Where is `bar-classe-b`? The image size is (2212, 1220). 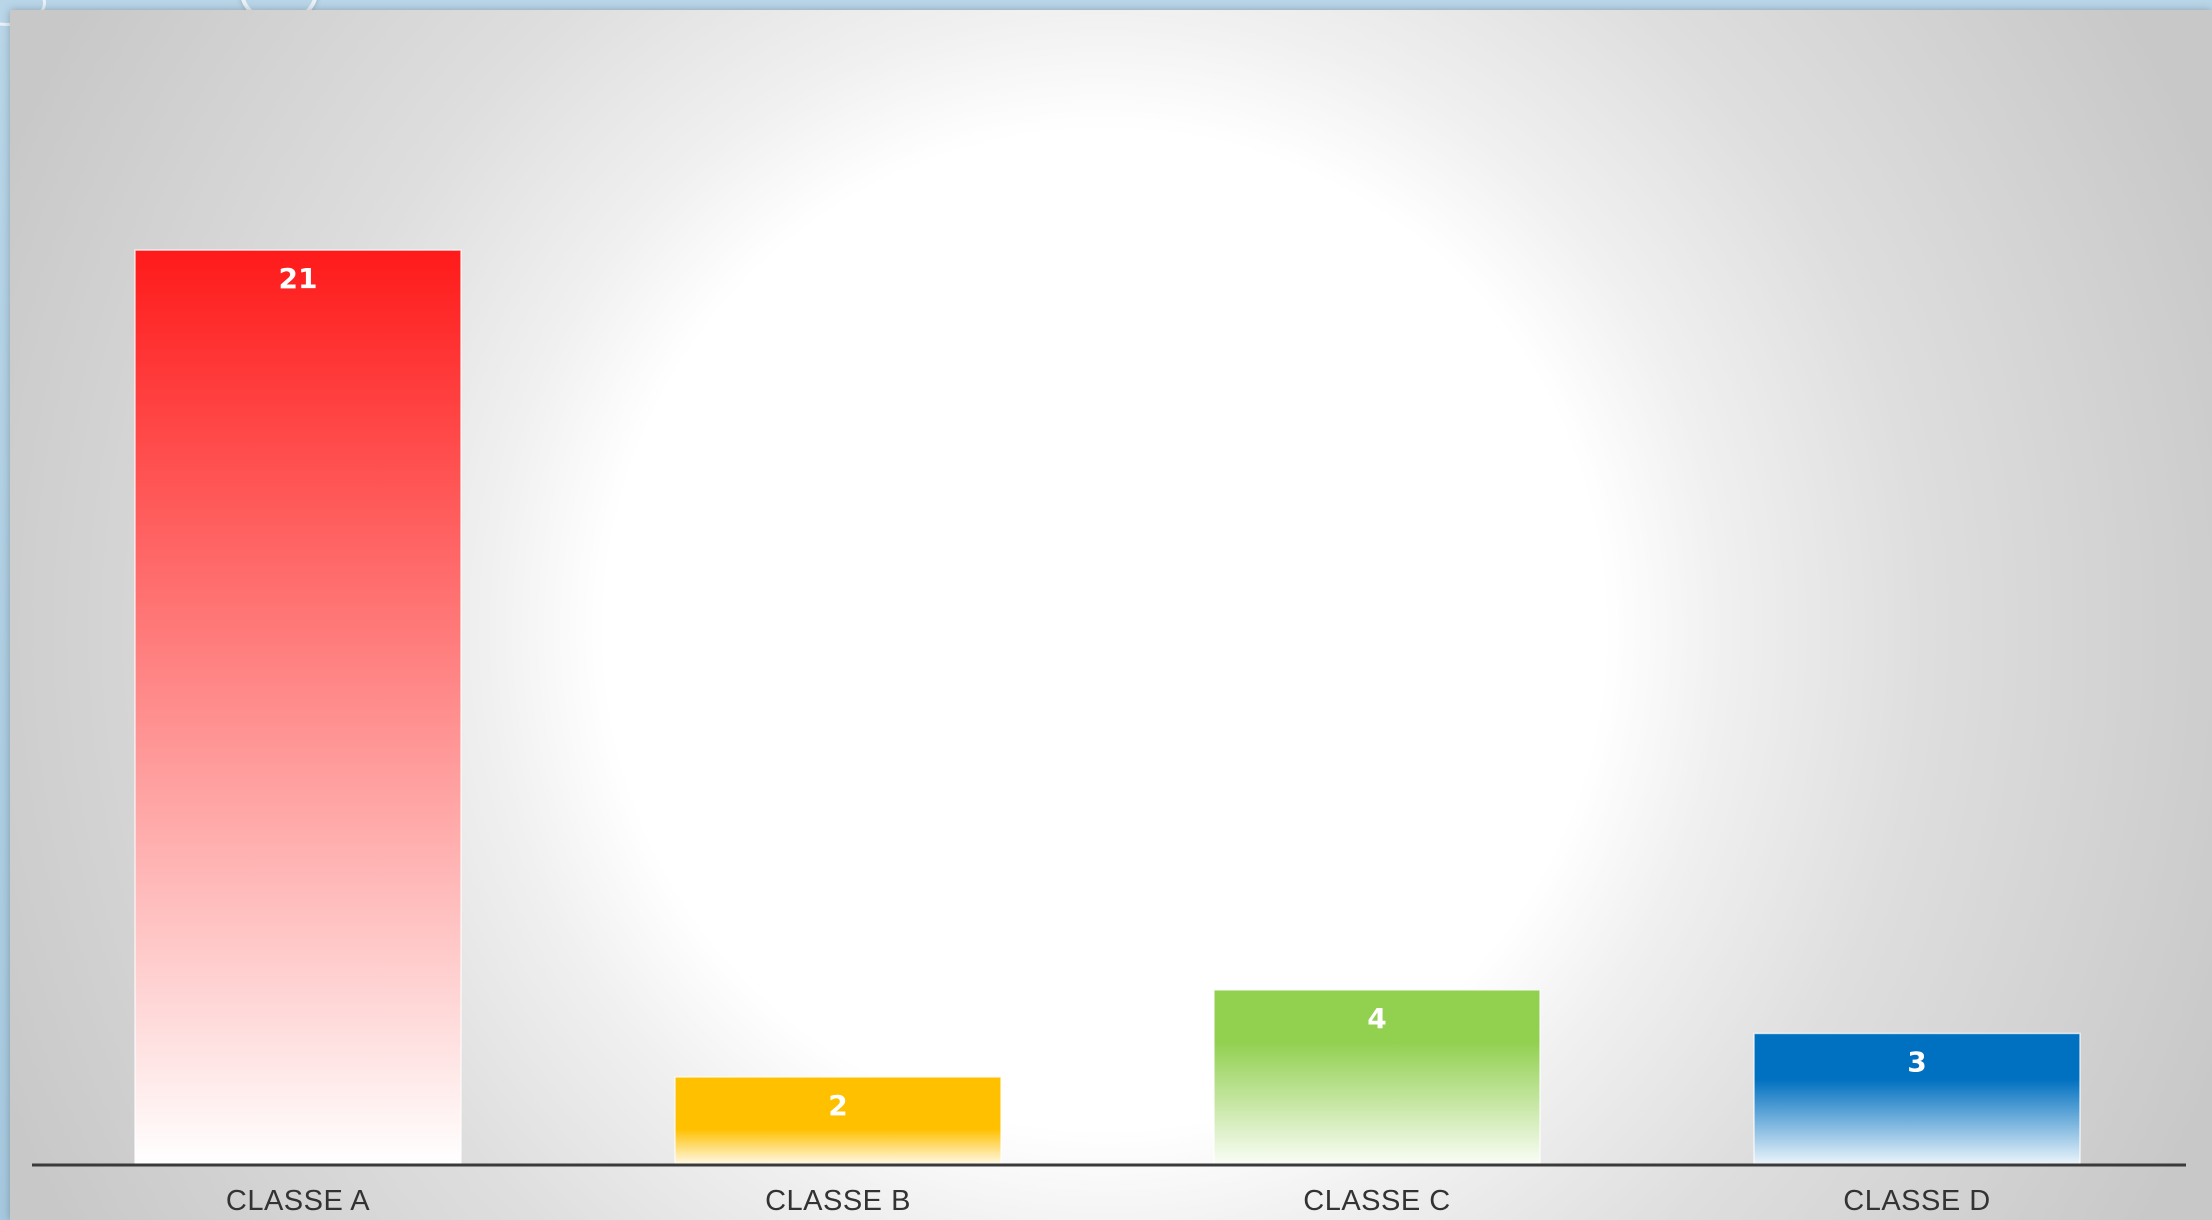 bar-classe-b is located at coordinates (838, 1120).